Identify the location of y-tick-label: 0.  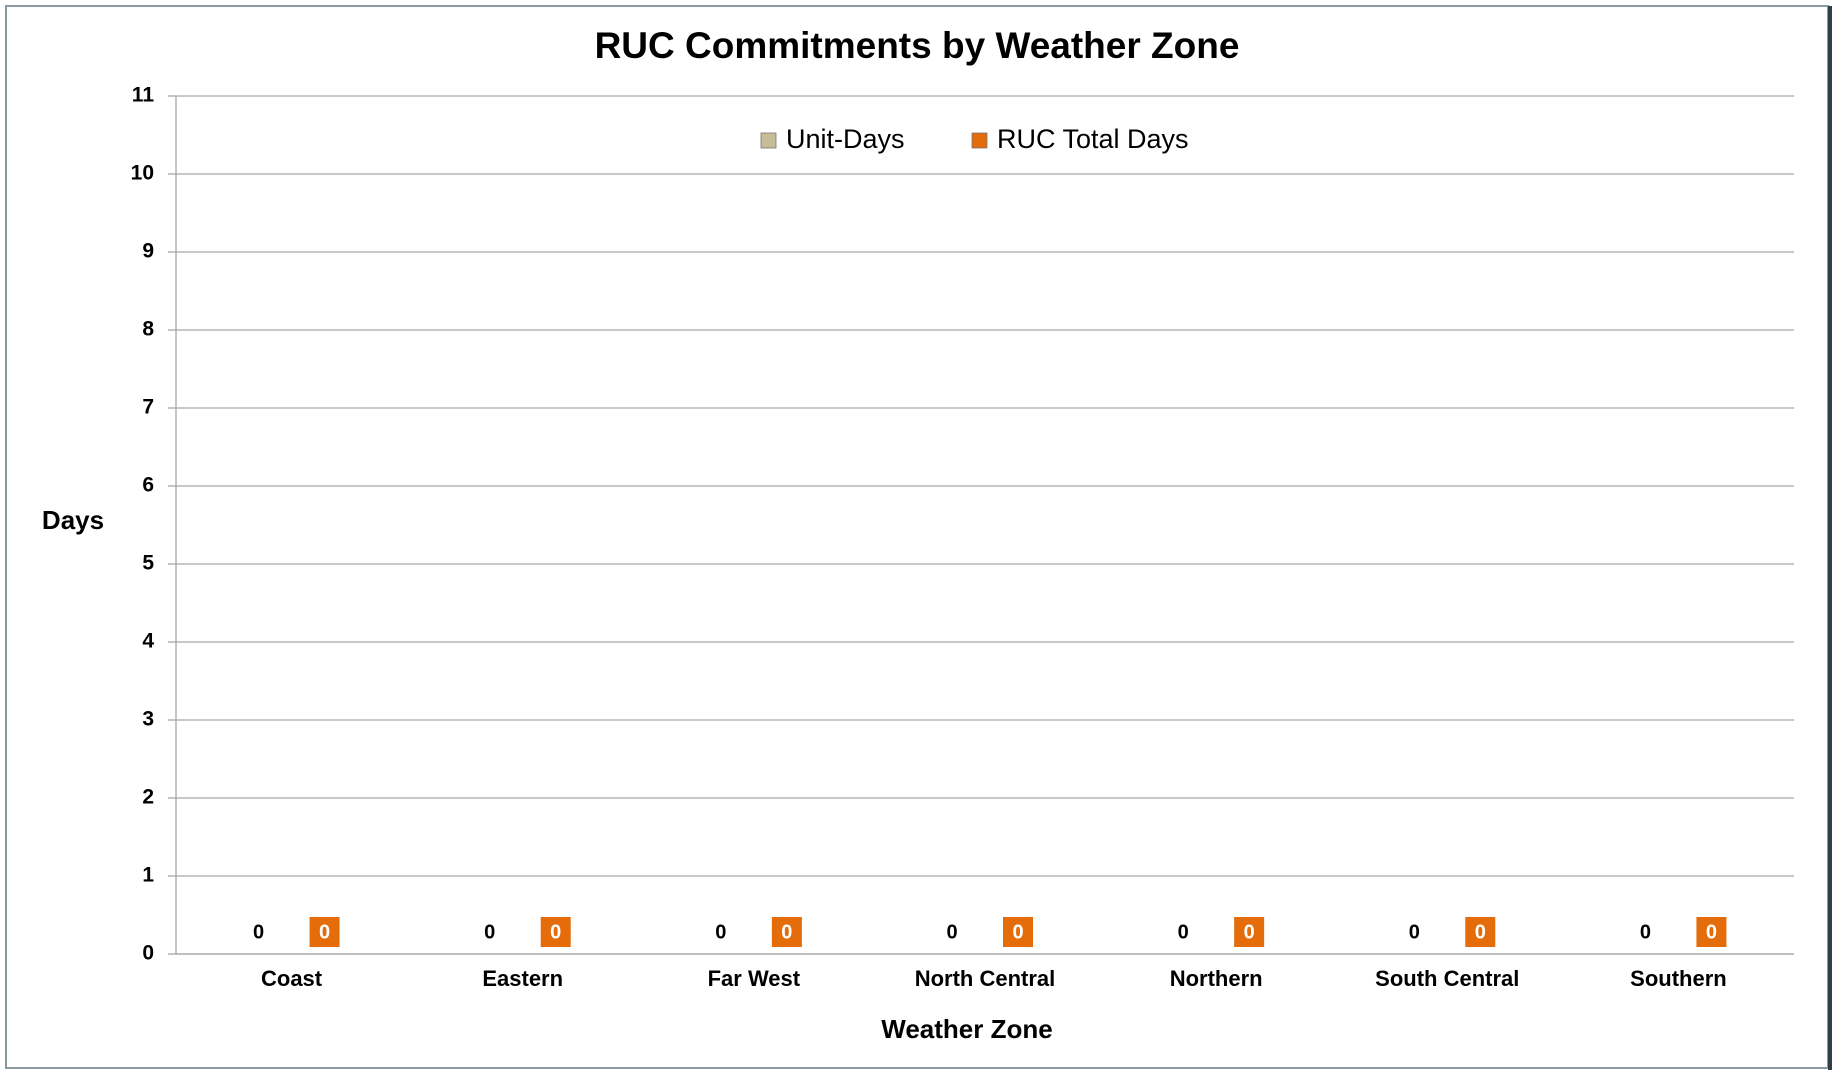
(148, 953).